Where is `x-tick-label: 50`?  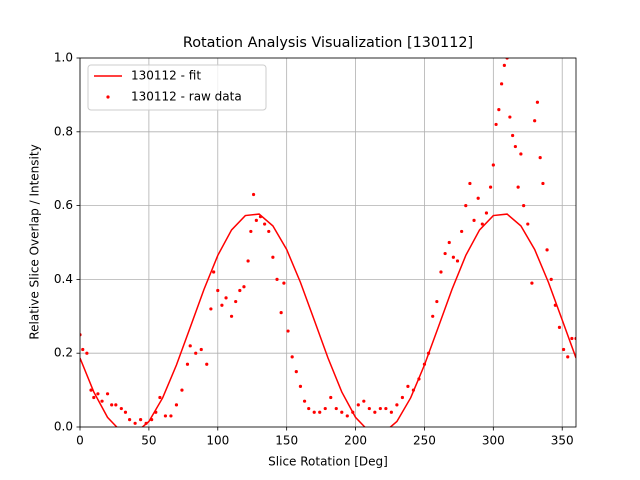
x-tick-label: 50 is located at coordinates (148, 441).